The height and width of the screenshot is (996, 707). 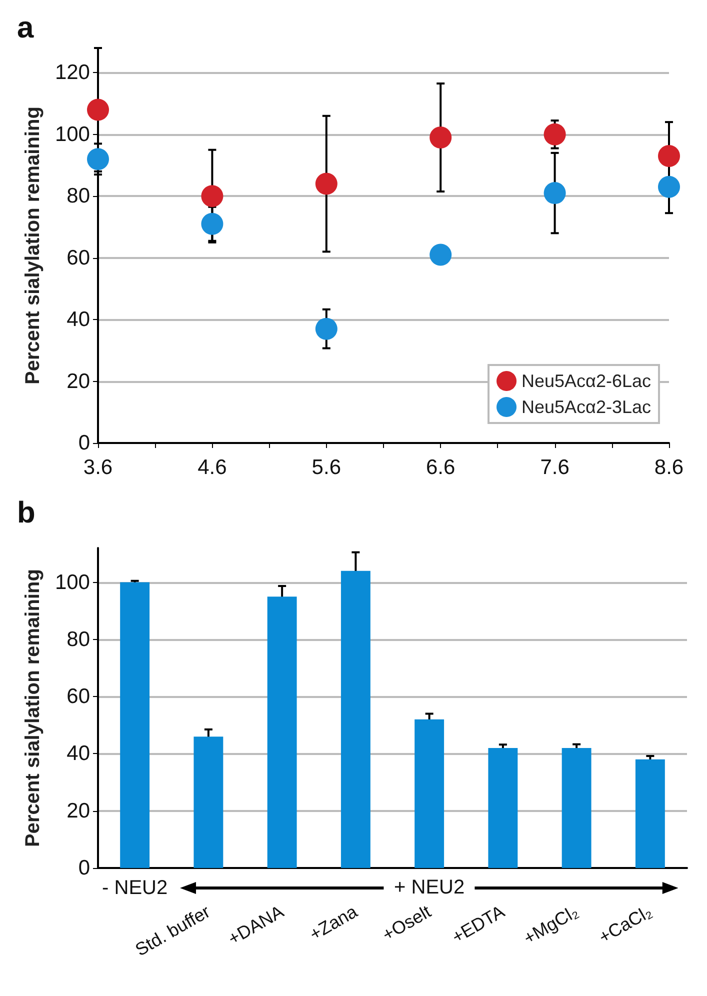 I want to click on chart-title: a, so click(x=25, y=28).